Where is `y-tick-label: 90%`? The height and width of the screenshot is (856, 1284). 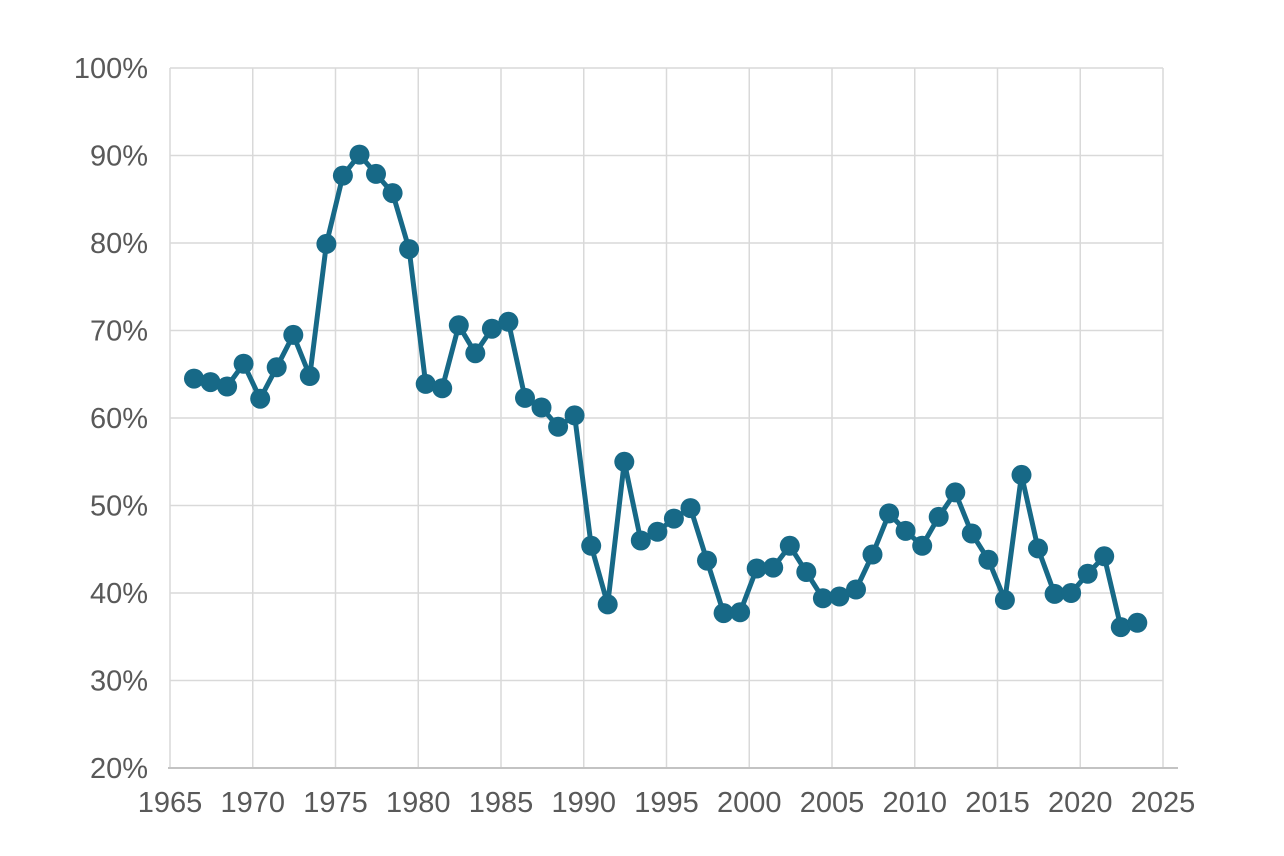
y-tick-label: 90% is located at coordinates (119, 157).